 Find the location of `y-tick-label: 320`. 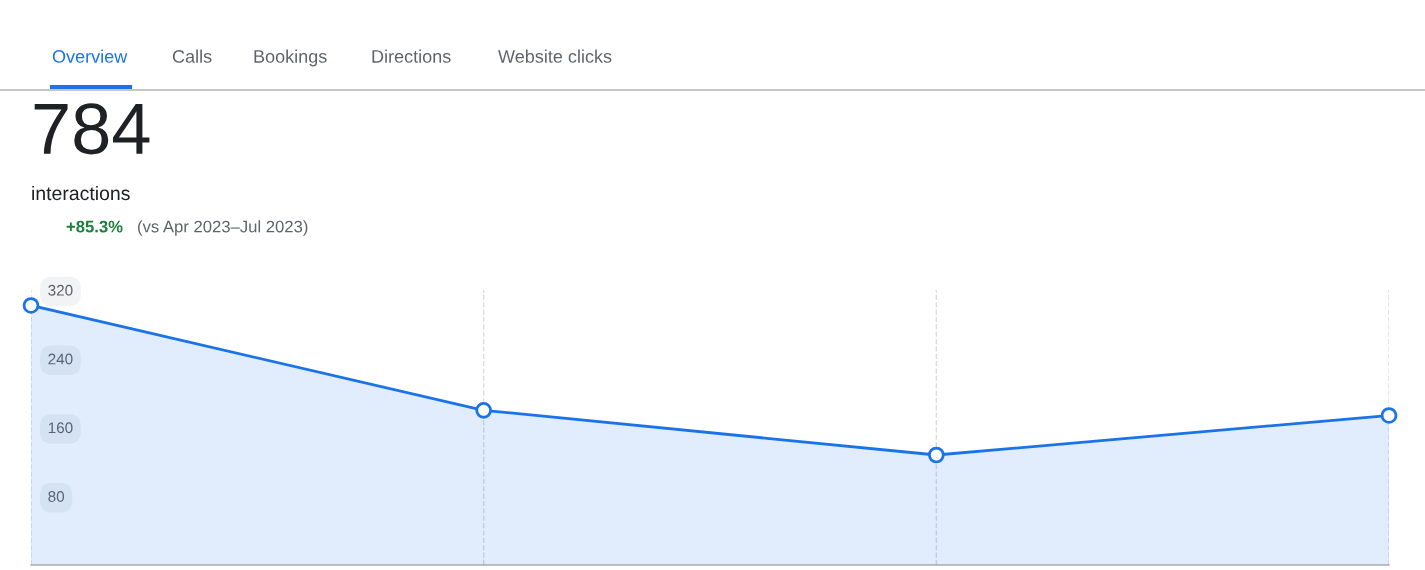

y-tick-label: 320 is located at coordinates (60, 290).